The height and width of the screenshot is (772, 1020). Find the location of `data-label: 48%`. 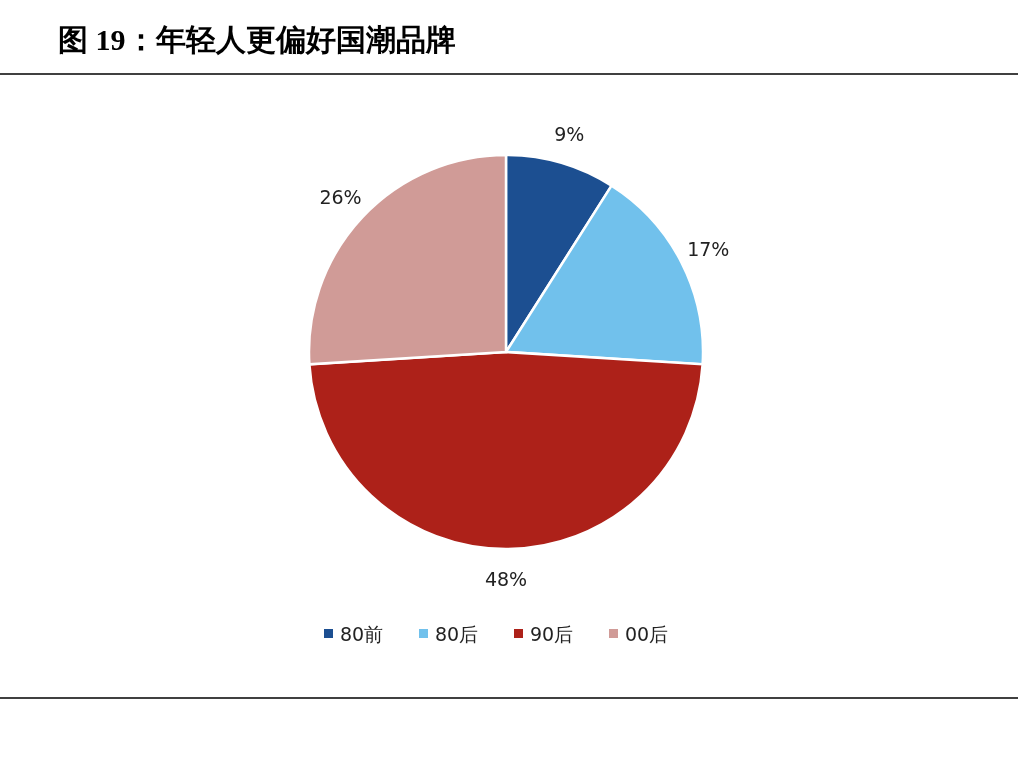

data-label: 48% is located at coordinates (506, 579).